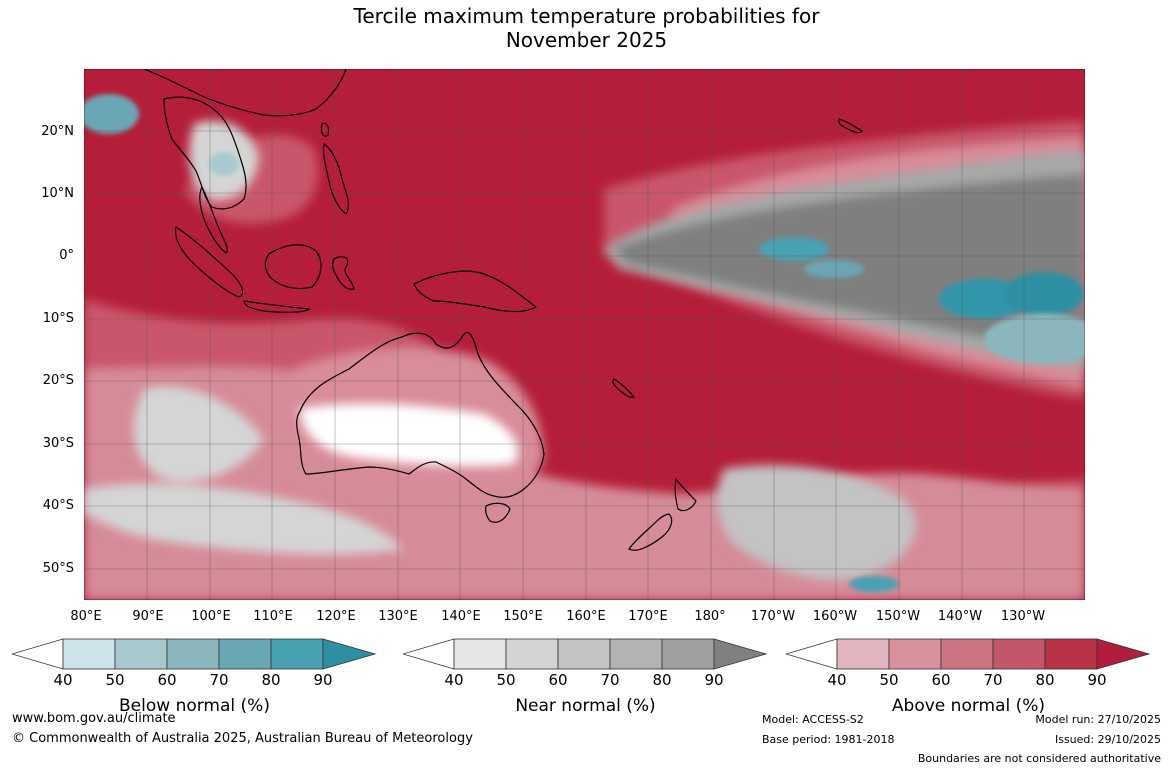  Describe the element at coordinates (276, 306) in the screenshot. I see `java-coastline` at that location.